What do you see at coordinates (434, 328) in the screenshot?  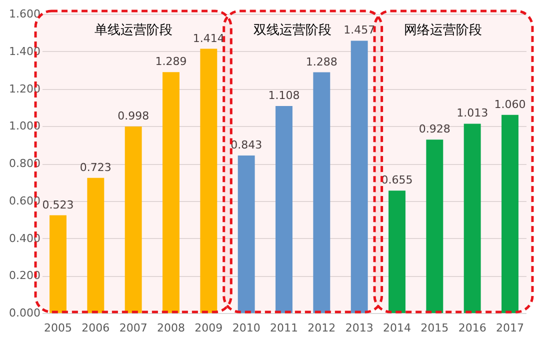 I see `x-tick-label: 2015` at bounding box center [434, 328].